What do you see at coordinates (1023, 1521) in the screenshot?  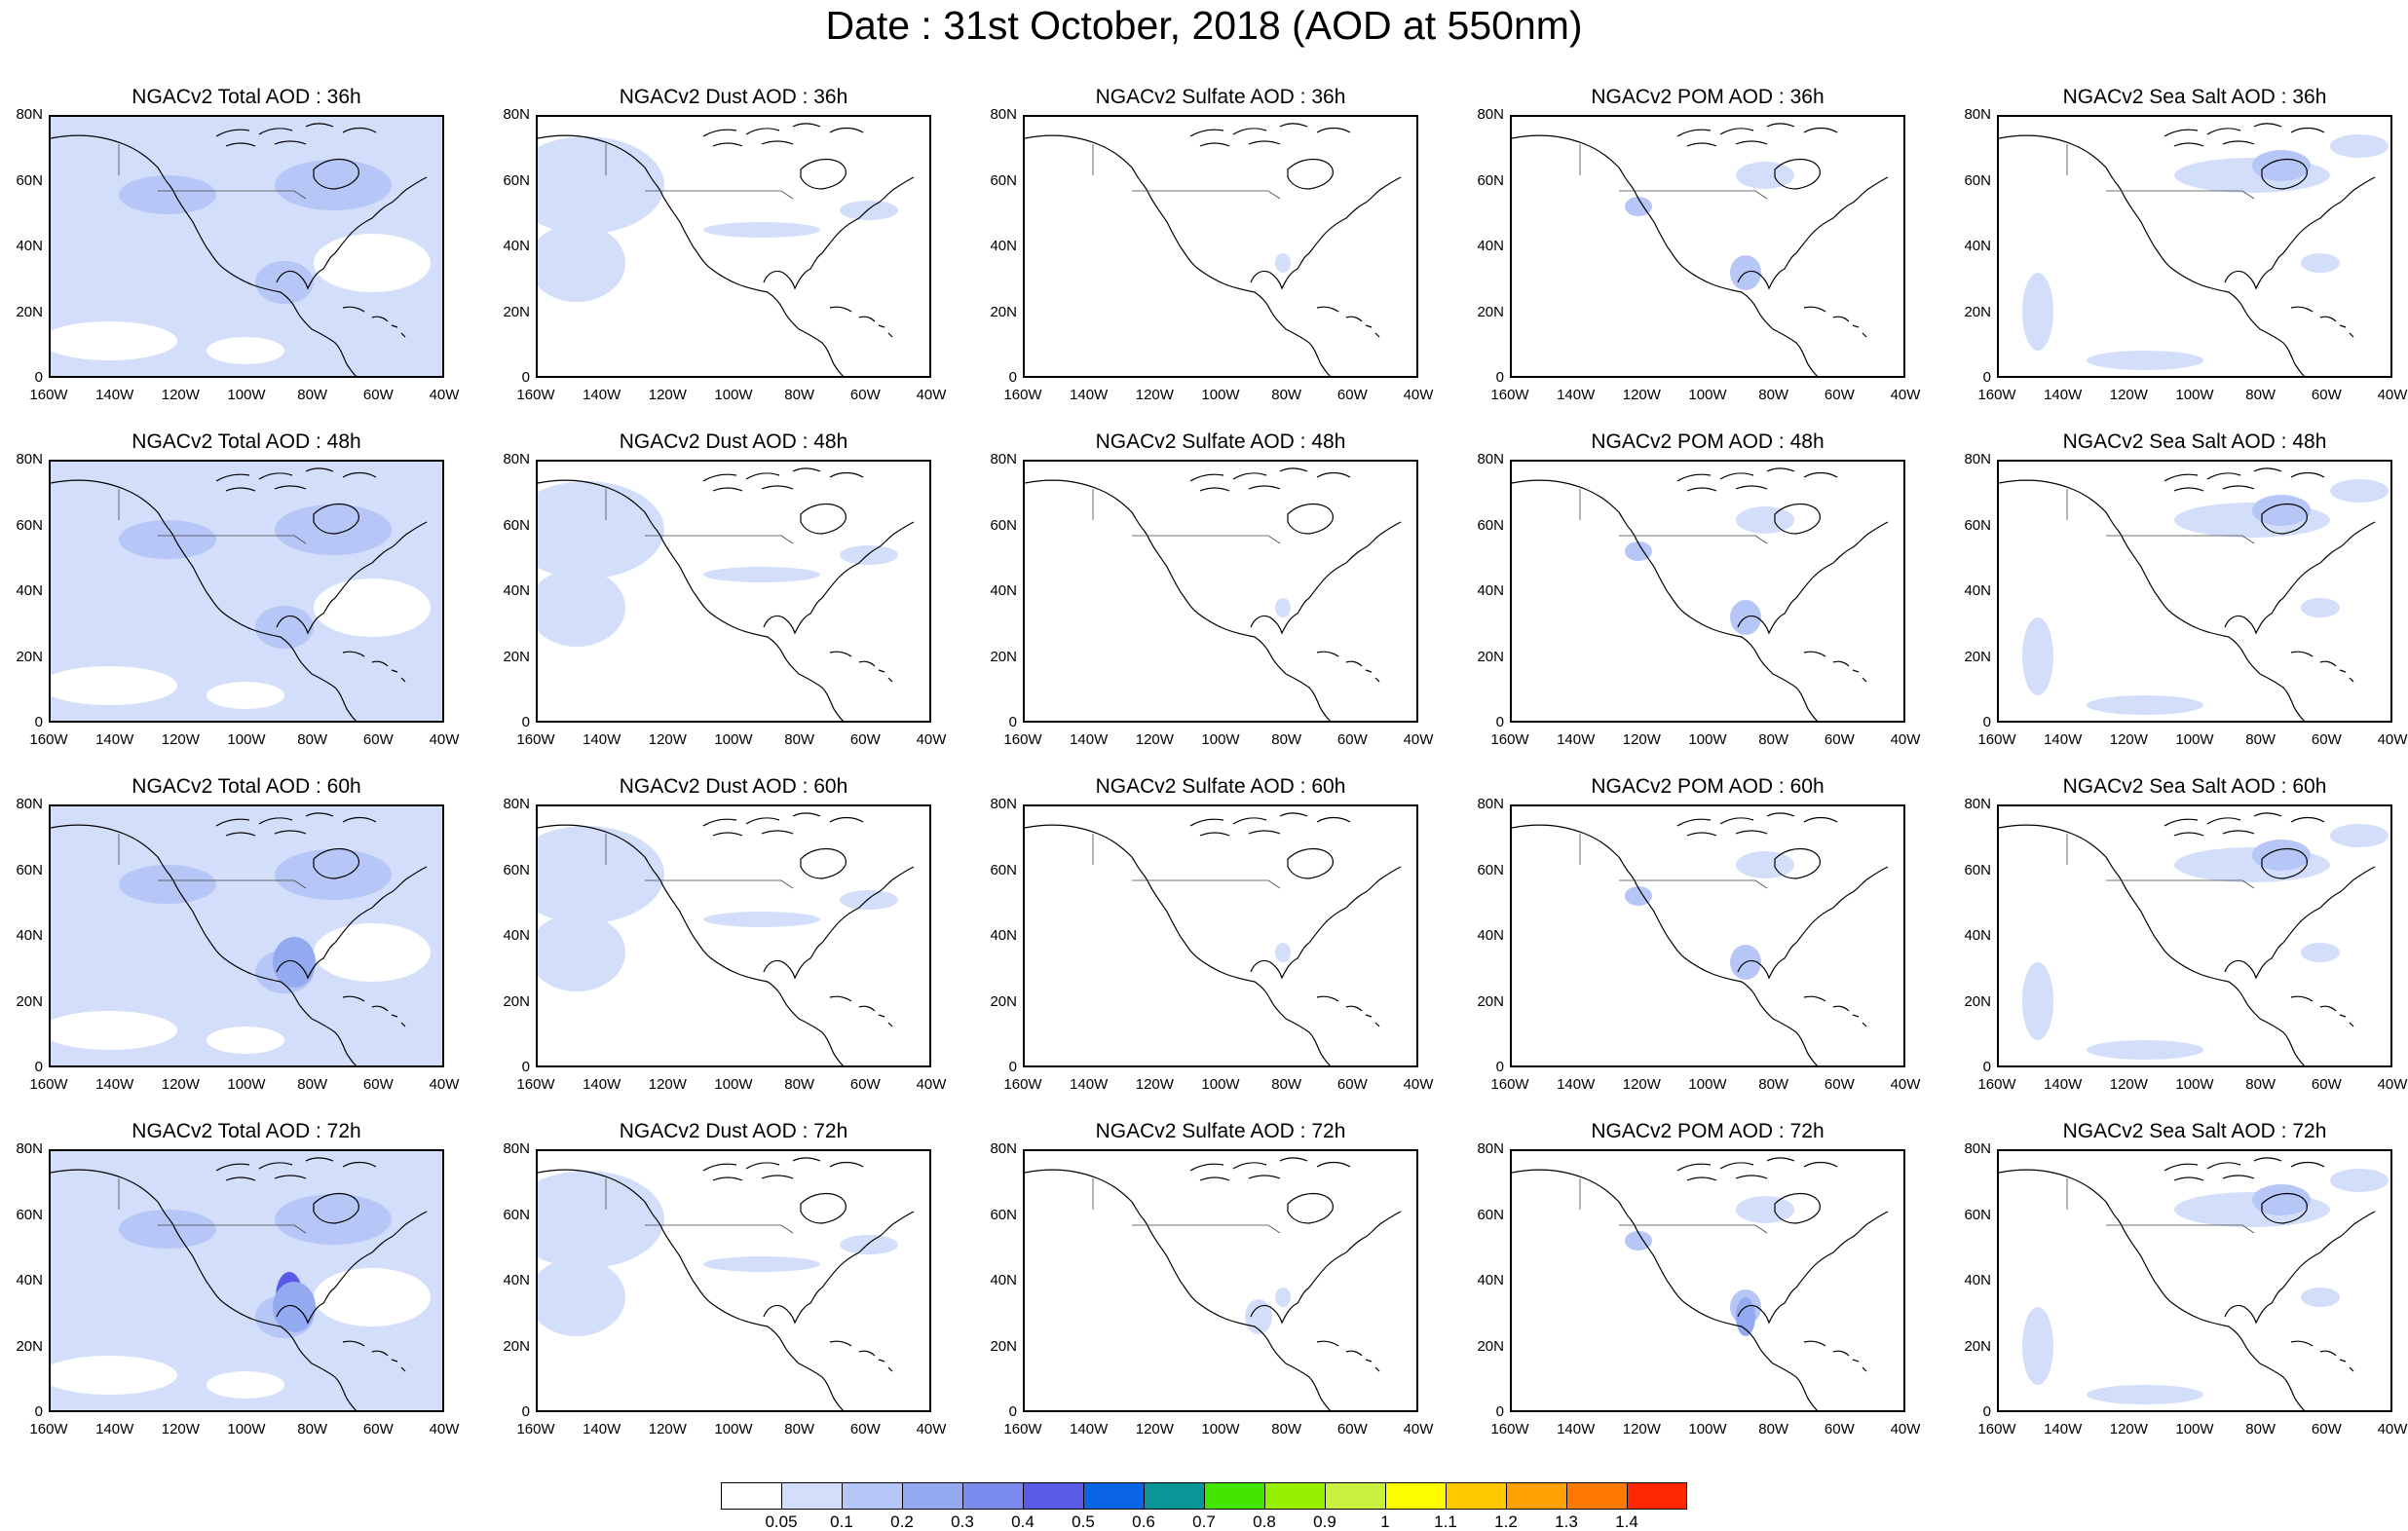 I see `colorbar-label: 0.4` at bounding box center [1023, 1521].